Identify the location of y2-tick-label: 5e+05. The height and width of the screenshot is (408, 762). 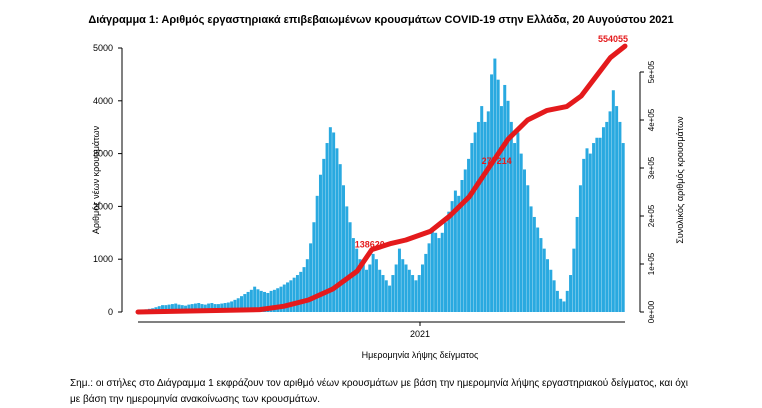
(651, 71).